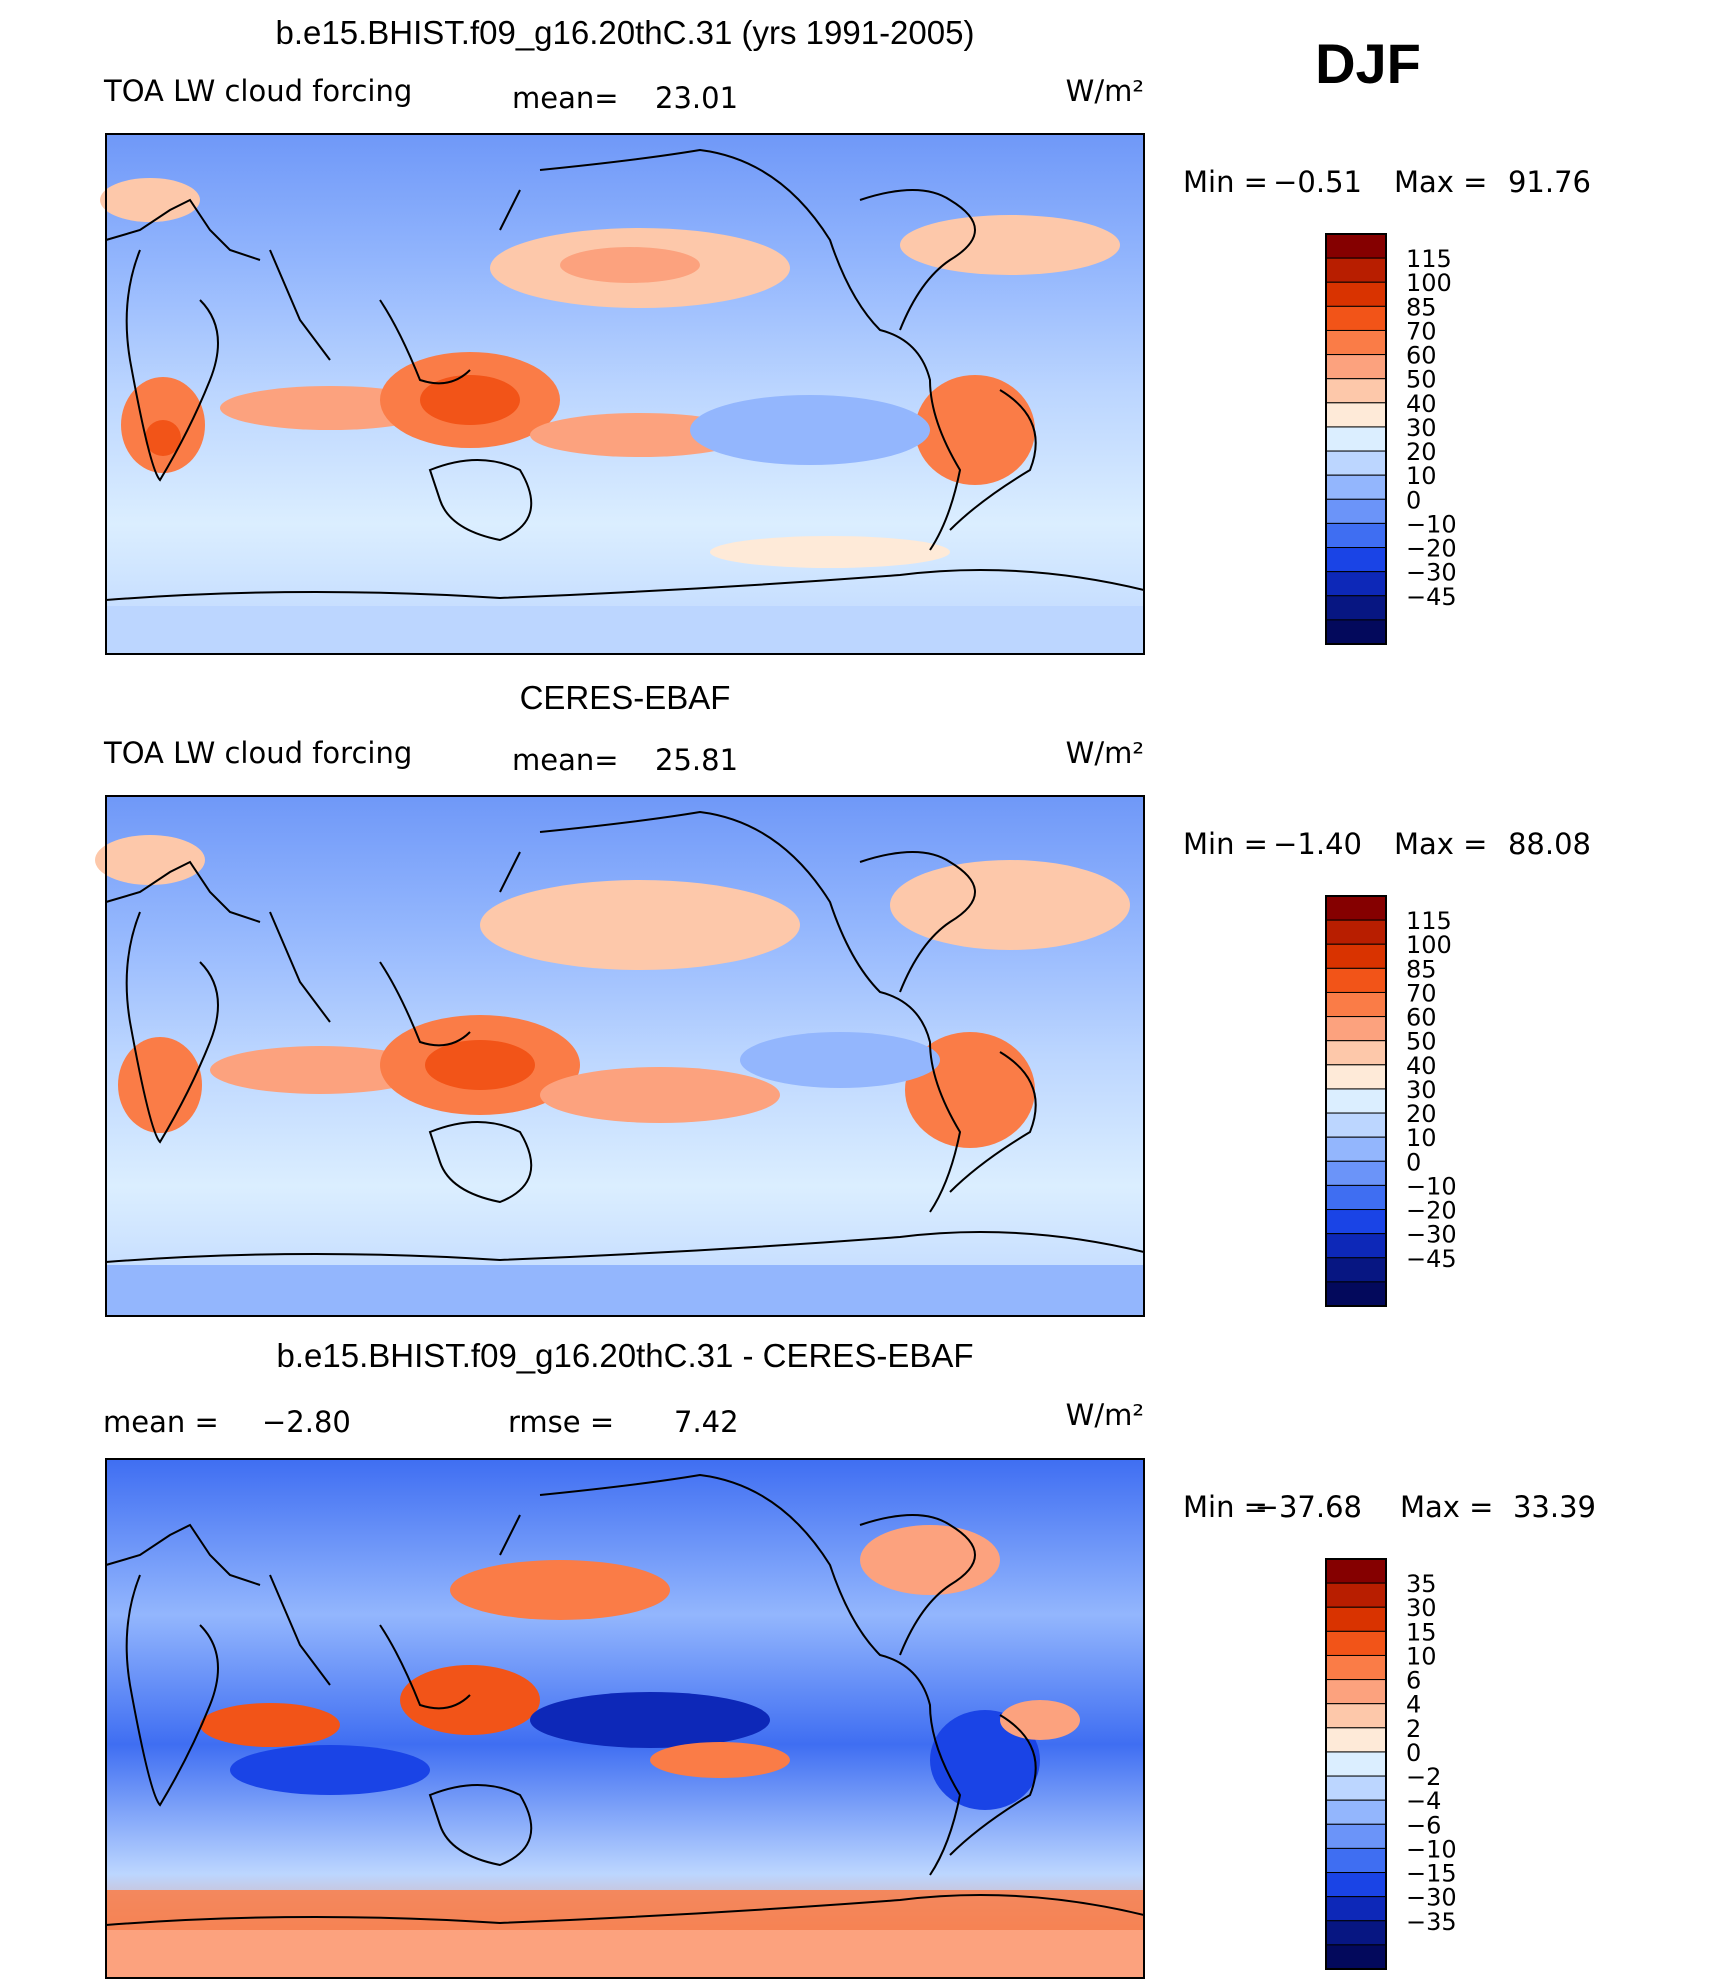 The width and height of the screenshot is (1710, 1985). I want to click on colorbar-tick-label: −6, so click(1423, 1825).